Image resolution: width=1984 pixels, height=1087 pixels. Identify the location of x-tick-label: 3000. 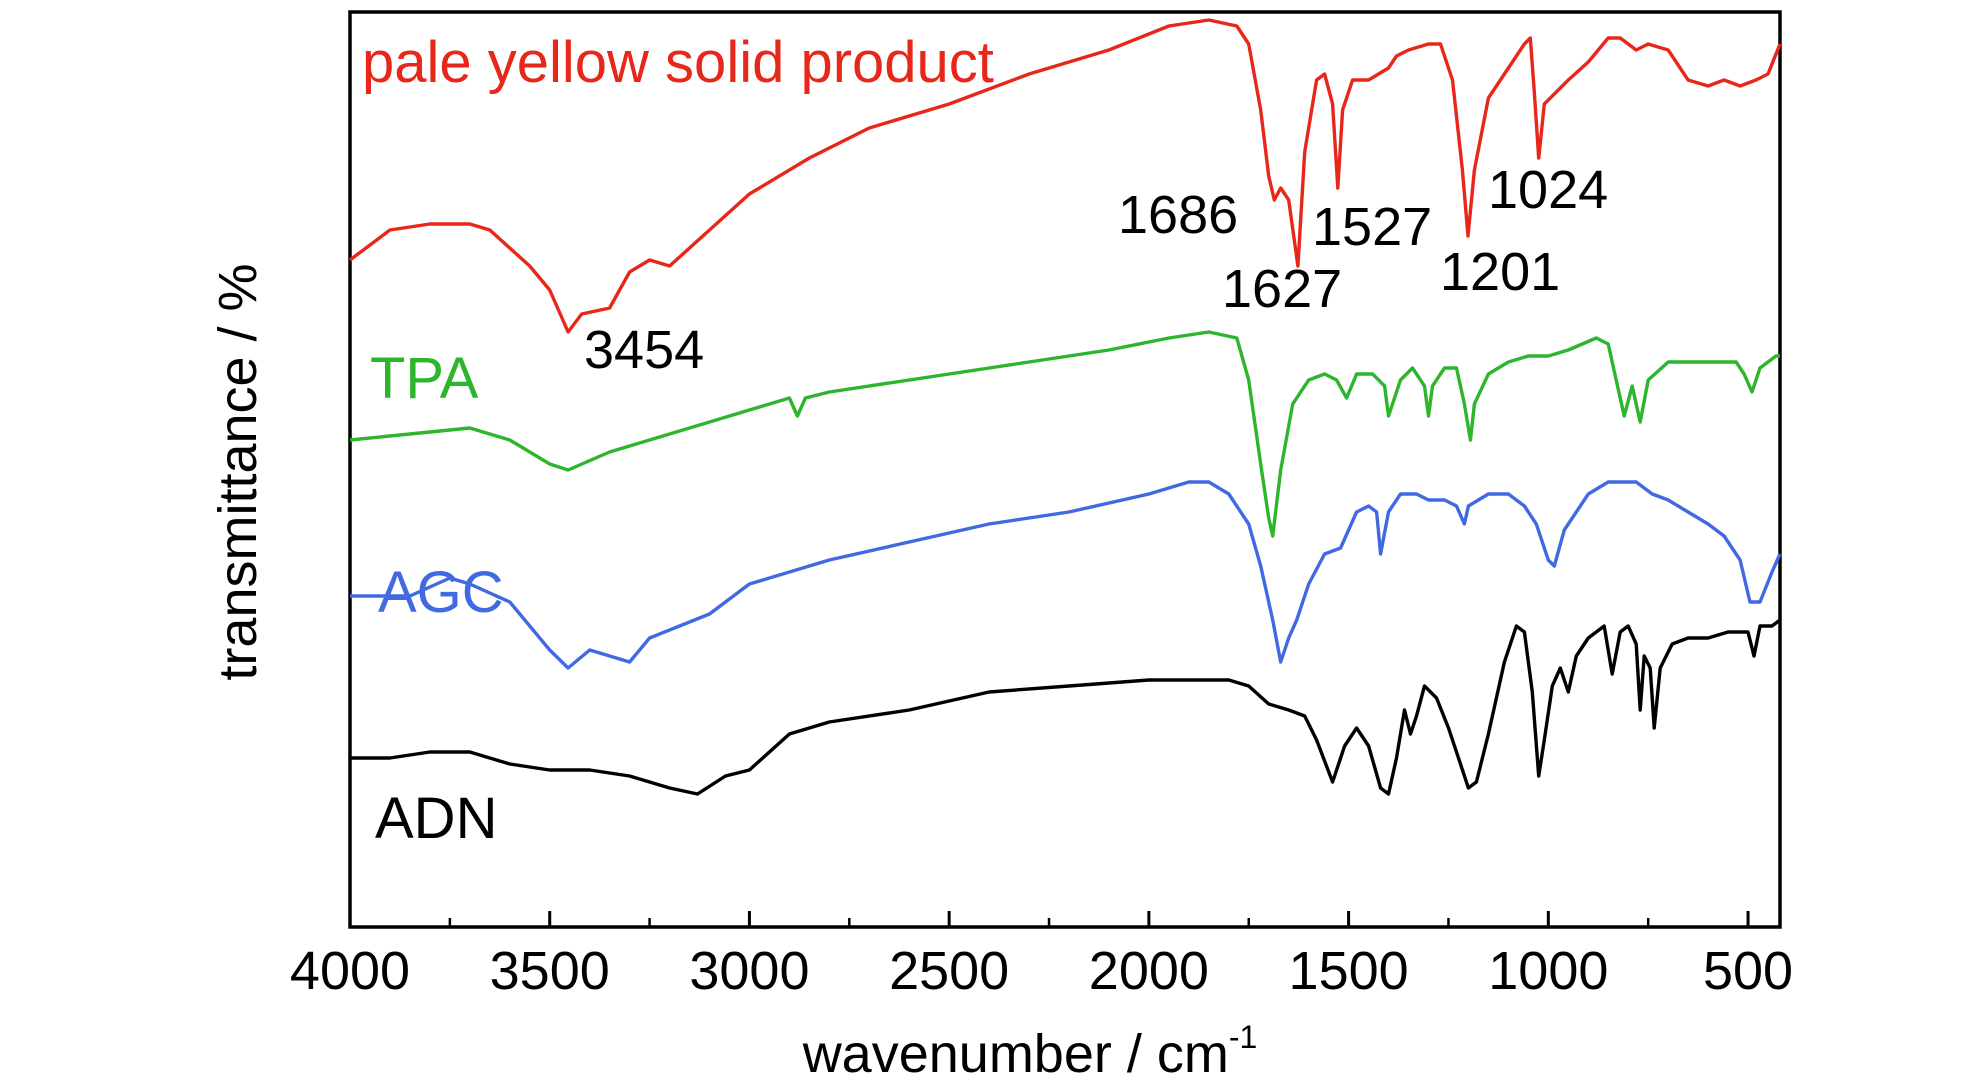
(749, 971).